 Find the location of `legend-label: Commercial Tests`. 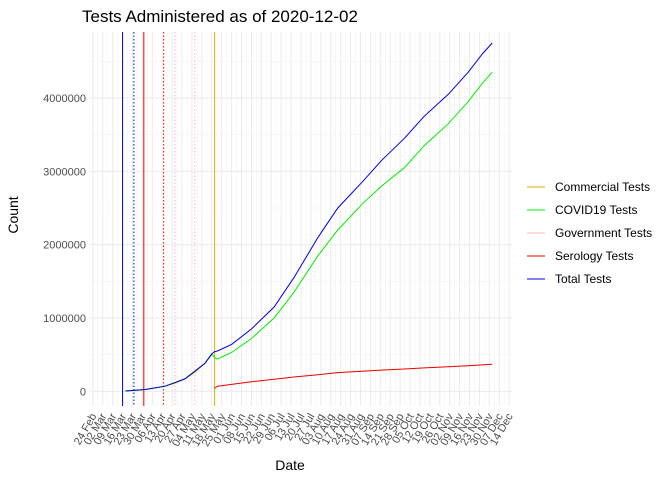

legend-label: Commercial Tests is located at coordinates (602, 187).